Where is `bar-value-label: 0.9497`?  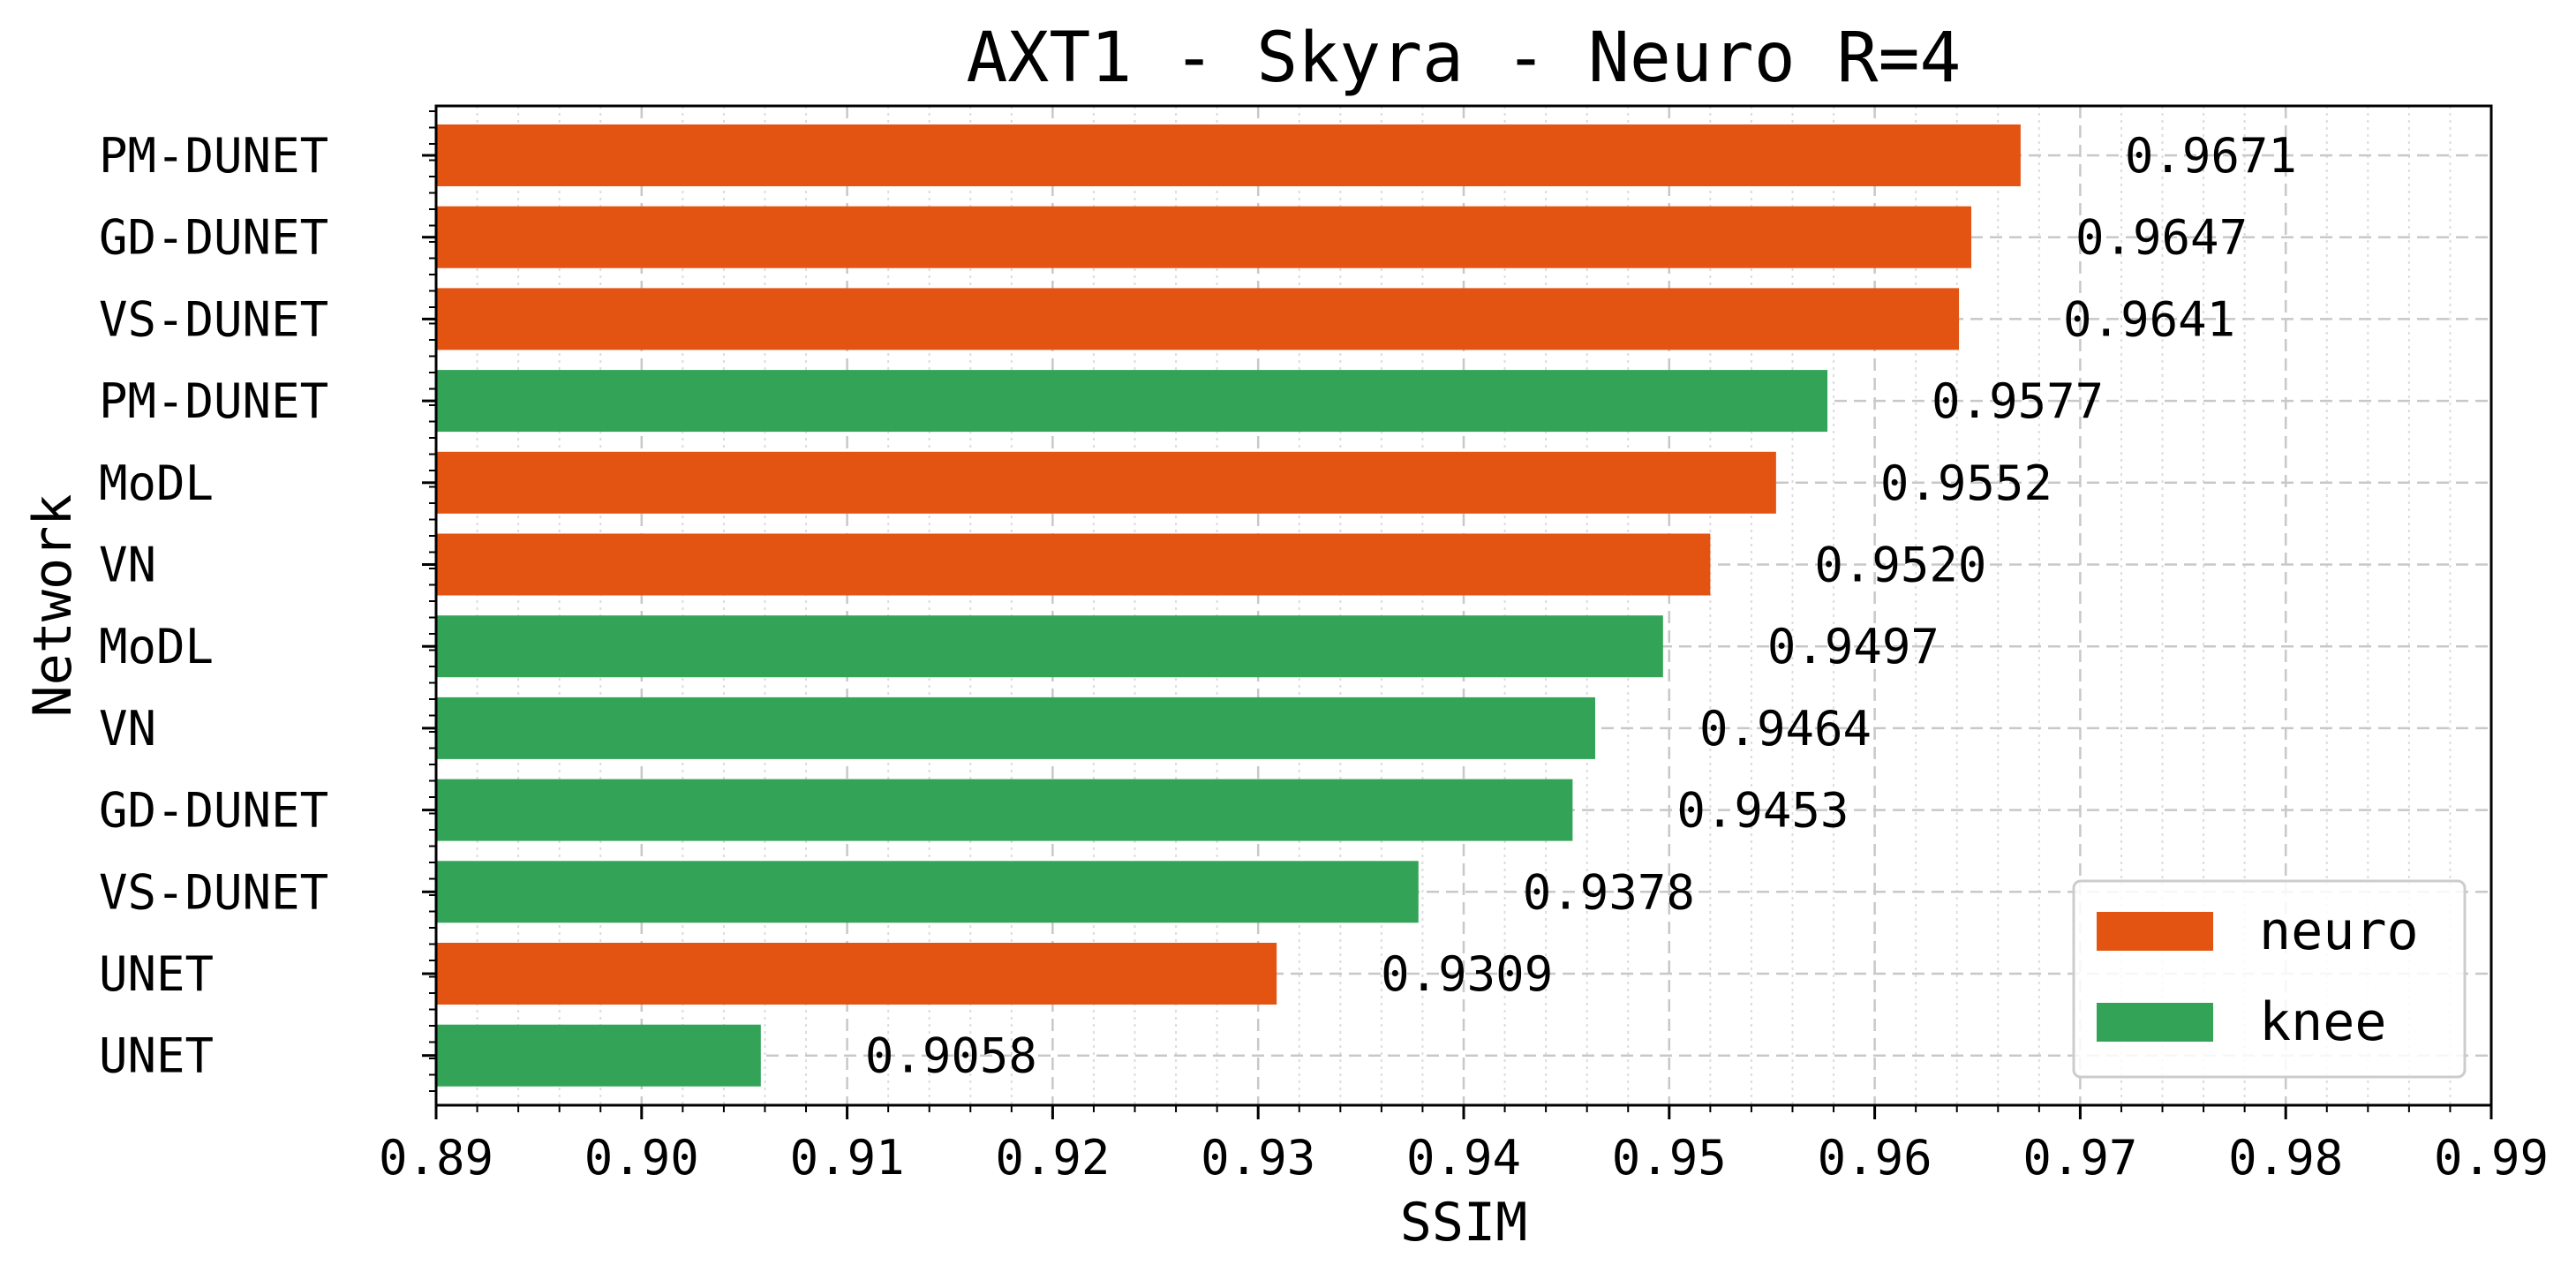
bar-value-label: 0.9497 is located at coordinates (1854, 646).